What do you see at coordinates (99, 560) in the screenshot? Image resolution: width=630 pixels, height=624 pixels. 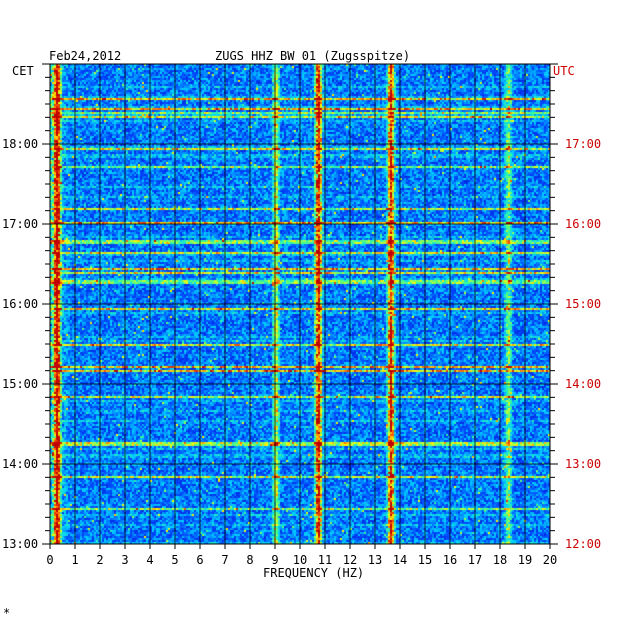 I see `x-tick-label: 2` at bounding box center [99, 560].